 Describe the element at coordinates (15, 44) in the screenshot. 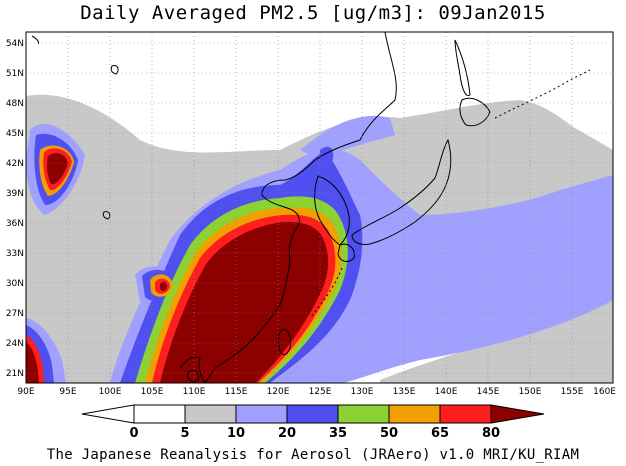

I see `lat-tick-label: 54N` at that location.